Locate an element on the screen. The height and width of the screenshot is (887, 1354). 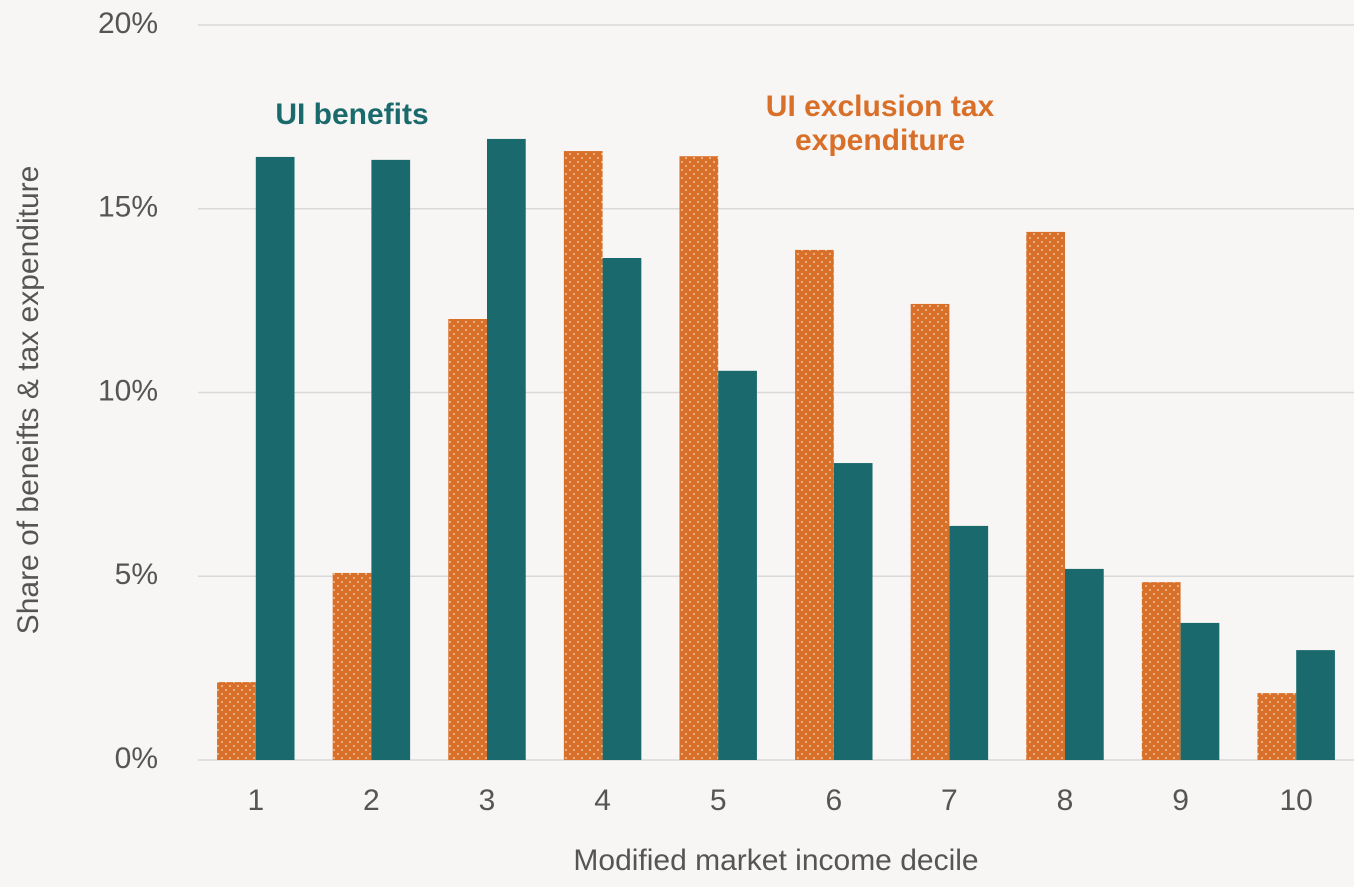
x-tick-label: 3 is located at coordinates (487, 800).